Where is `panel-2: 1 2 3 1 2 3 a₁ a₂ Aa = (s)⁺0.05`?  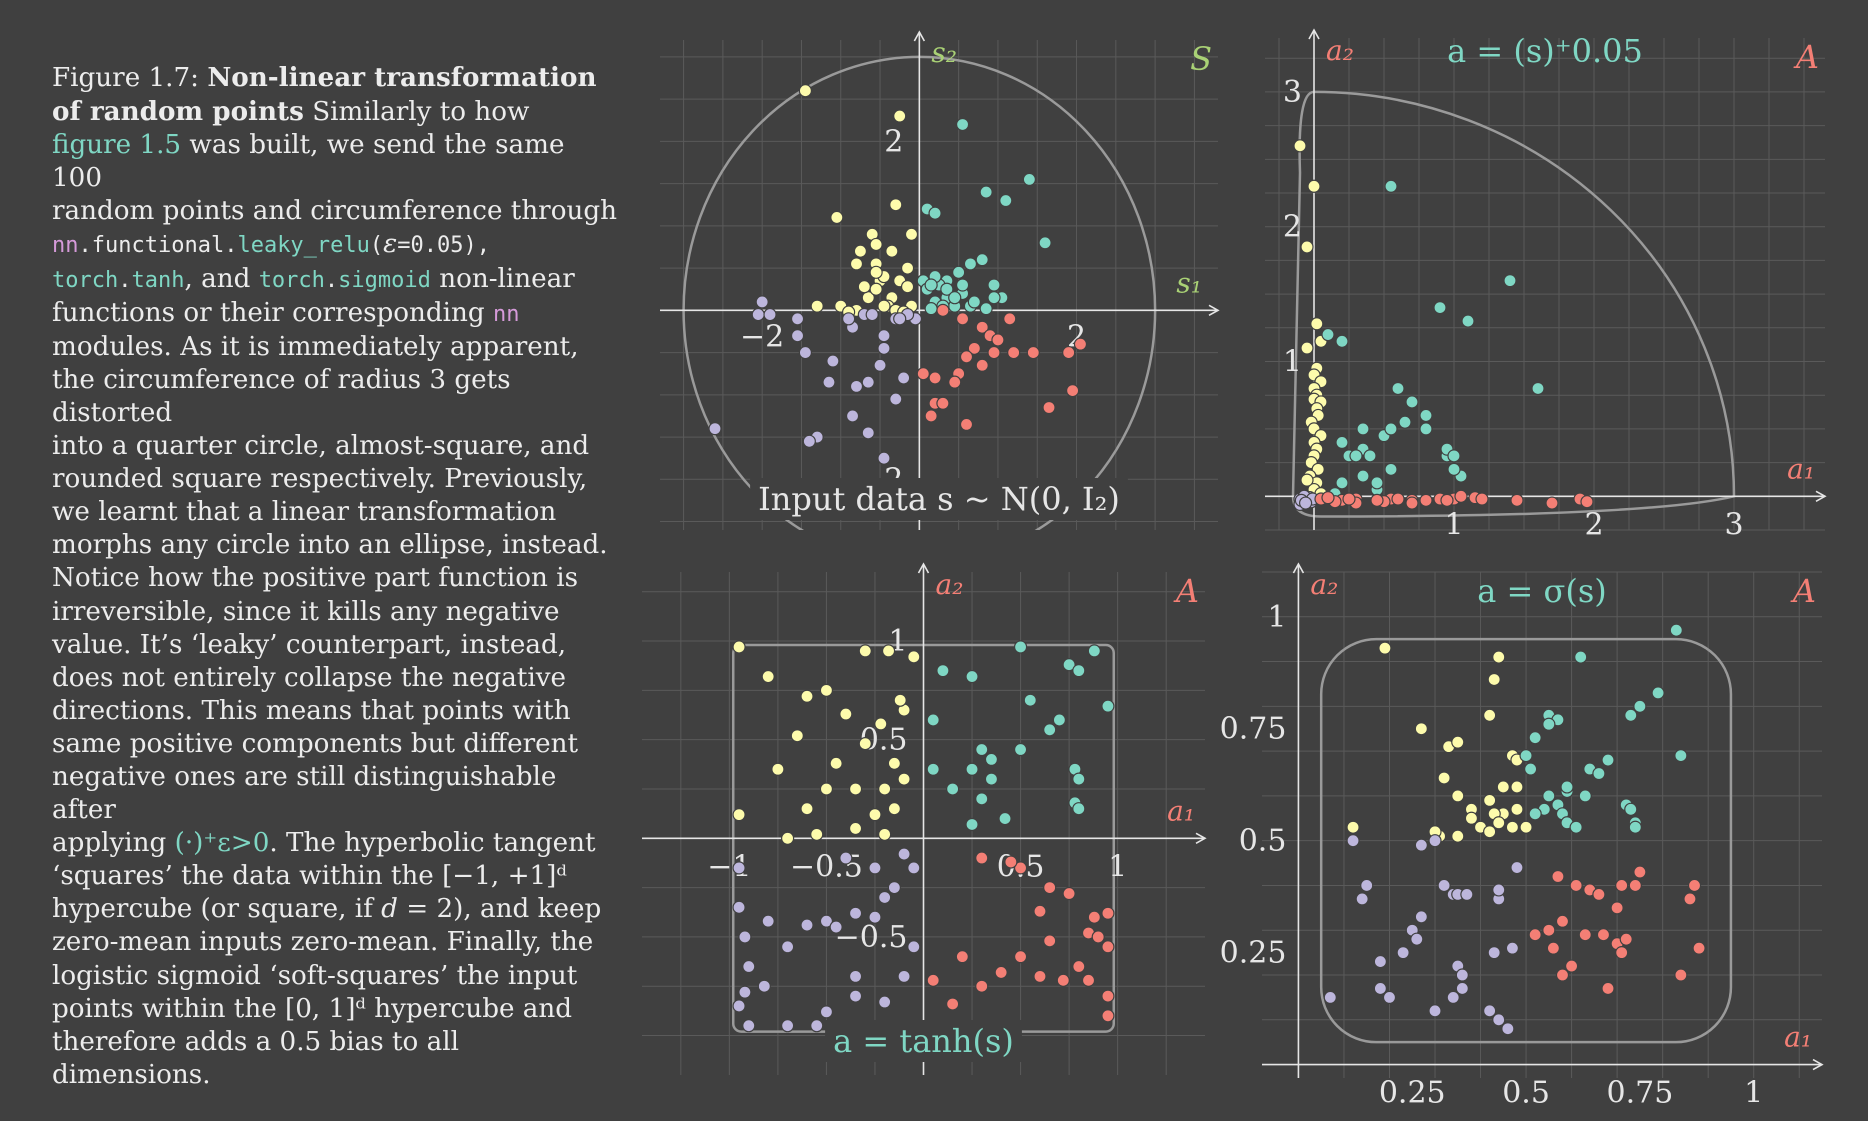 panel-2: 1 2 3 1 2 3 a₁ a₂ Aa = (s)⁺0.05 is located at coordinates (1546, 285).